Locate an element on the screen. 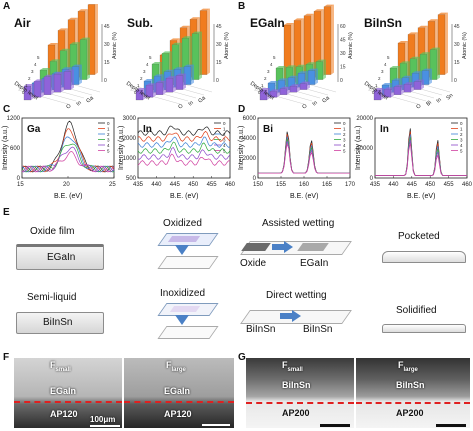 The image size is (473, 431). spectrum-ytick: 10000 is located at coordinates (364, 149).